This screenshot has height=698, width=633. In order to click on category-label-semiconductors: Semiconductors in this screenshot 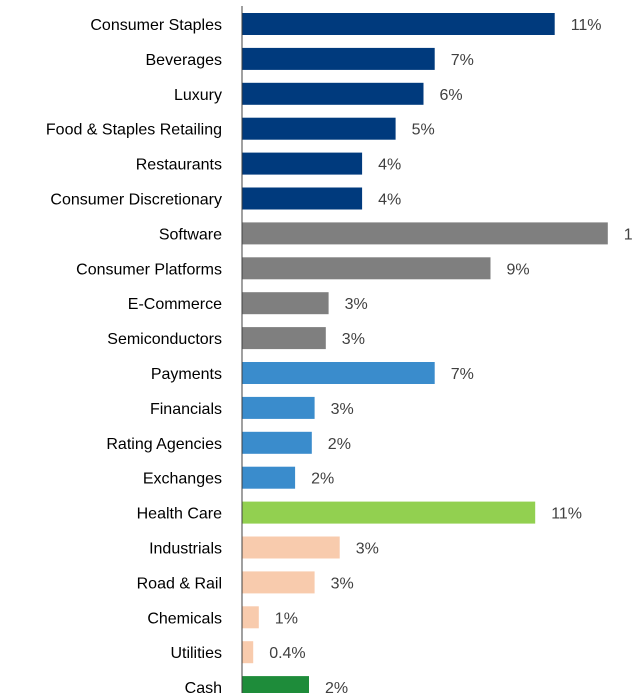, I will do `click(164, 339)`.